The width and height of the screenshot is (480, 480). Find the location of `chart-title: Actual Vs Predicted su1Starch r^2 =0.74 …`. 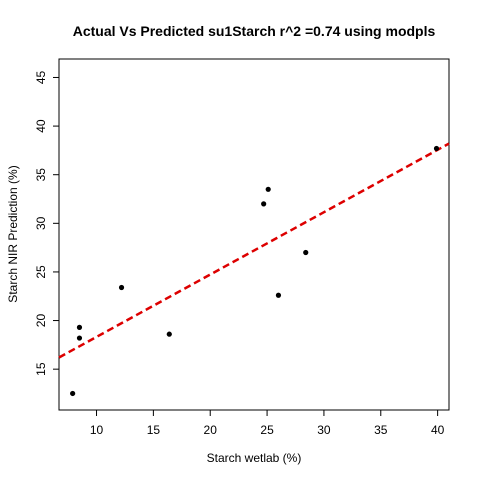

chart-title: Actual Vs Predicted su1Starch r^2 =0.74 … is located at coordinates (254, 31).